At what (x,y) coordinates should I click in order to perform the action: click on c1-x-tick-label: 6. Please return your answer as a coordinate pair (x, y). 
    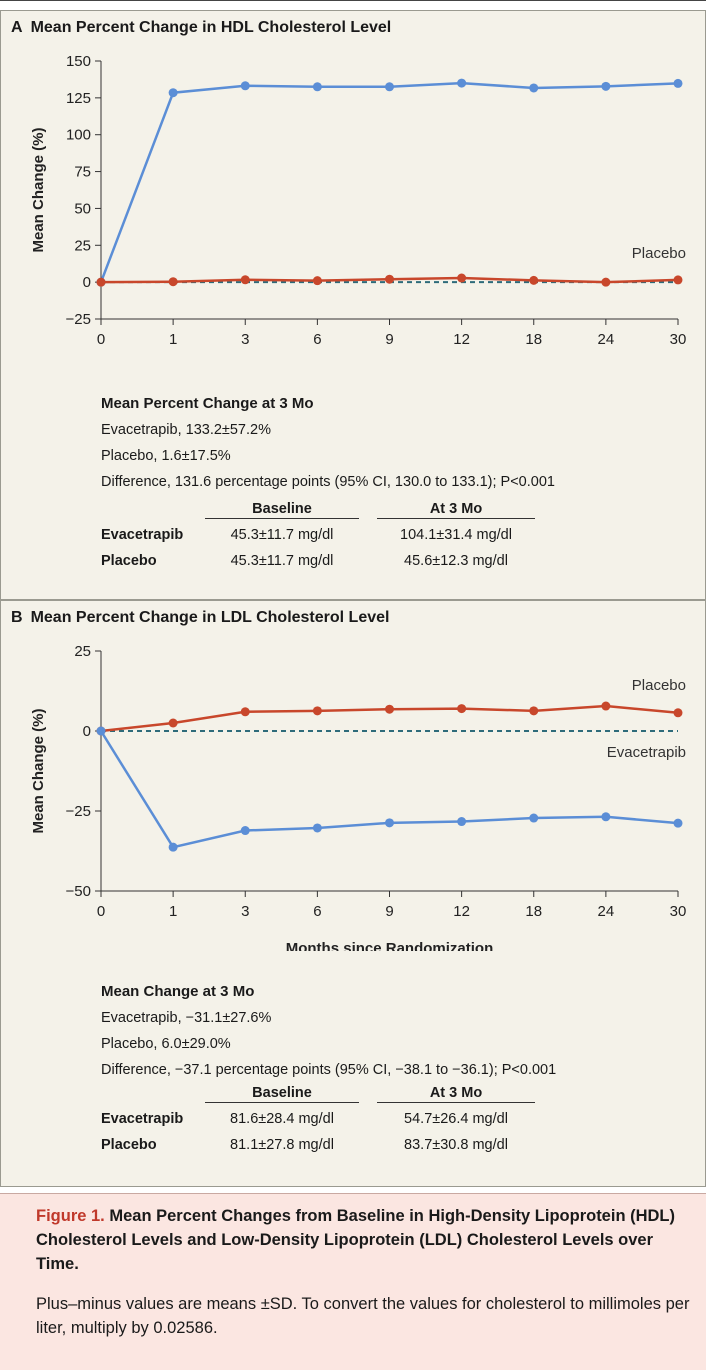
    Looking at the image, I should click on (317, 911).